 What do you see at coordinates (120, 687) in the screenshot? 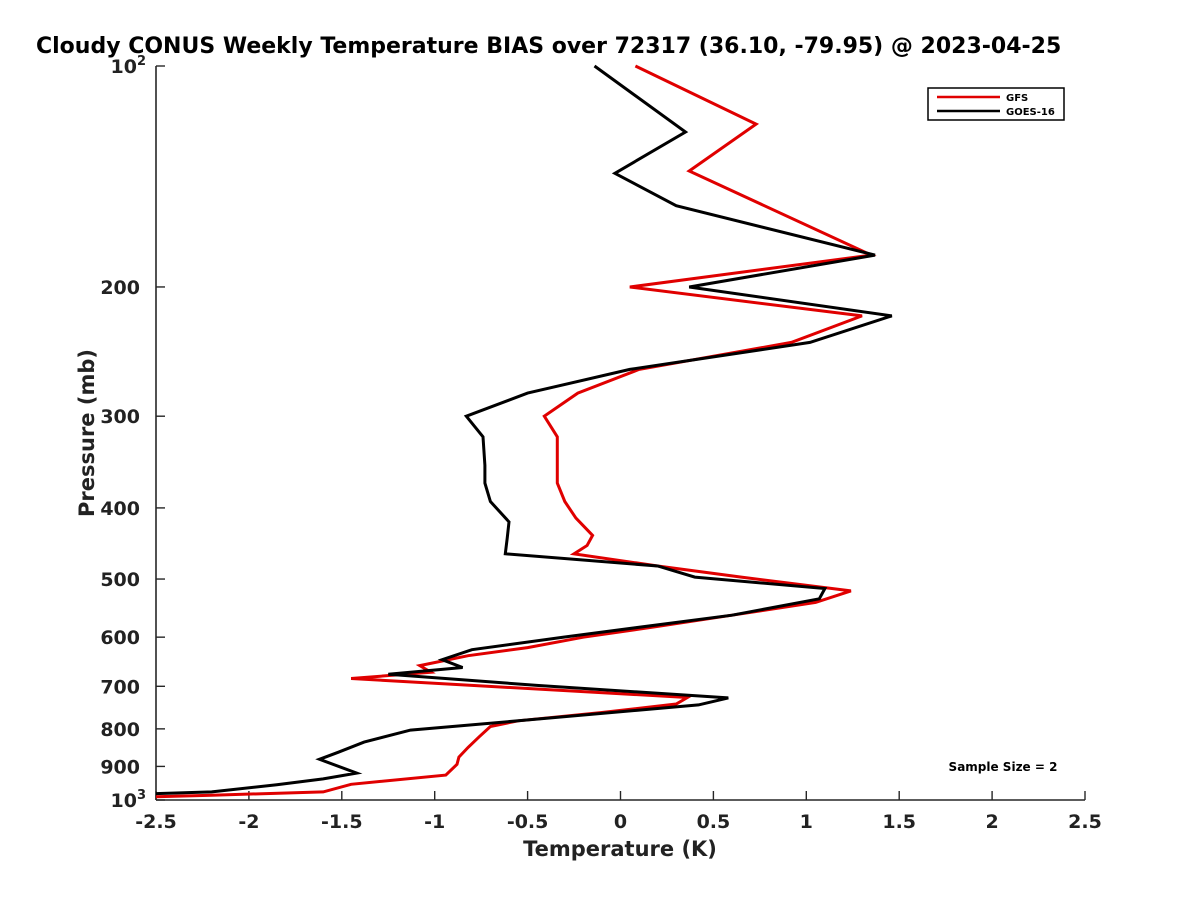
I see `y-tick-label: 700` at bounding box center [120, 687].